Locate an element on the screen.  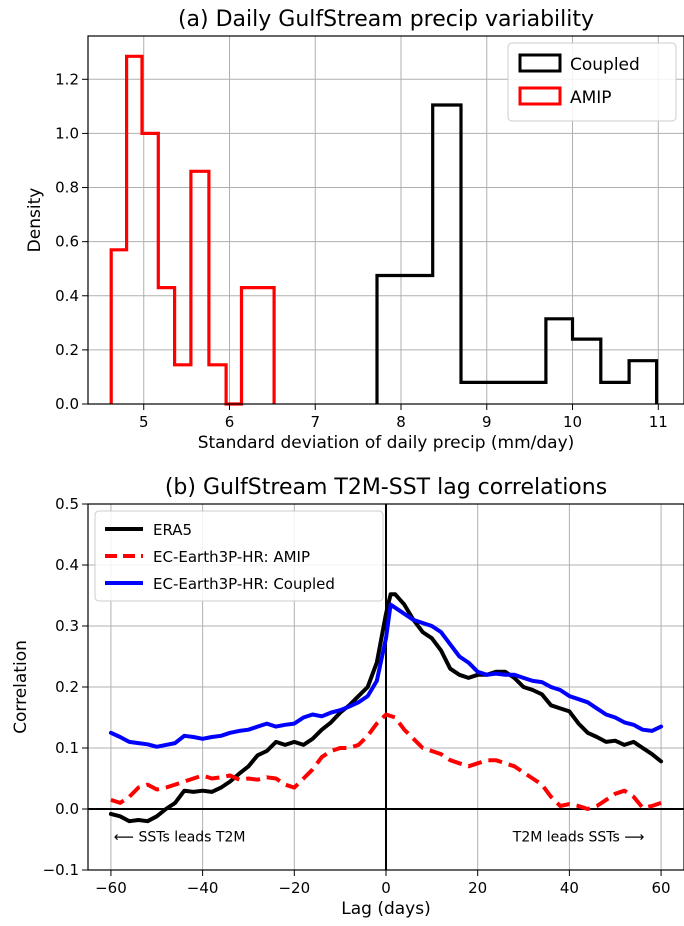
histogram-legend-box is located at coordinates (592, 82).